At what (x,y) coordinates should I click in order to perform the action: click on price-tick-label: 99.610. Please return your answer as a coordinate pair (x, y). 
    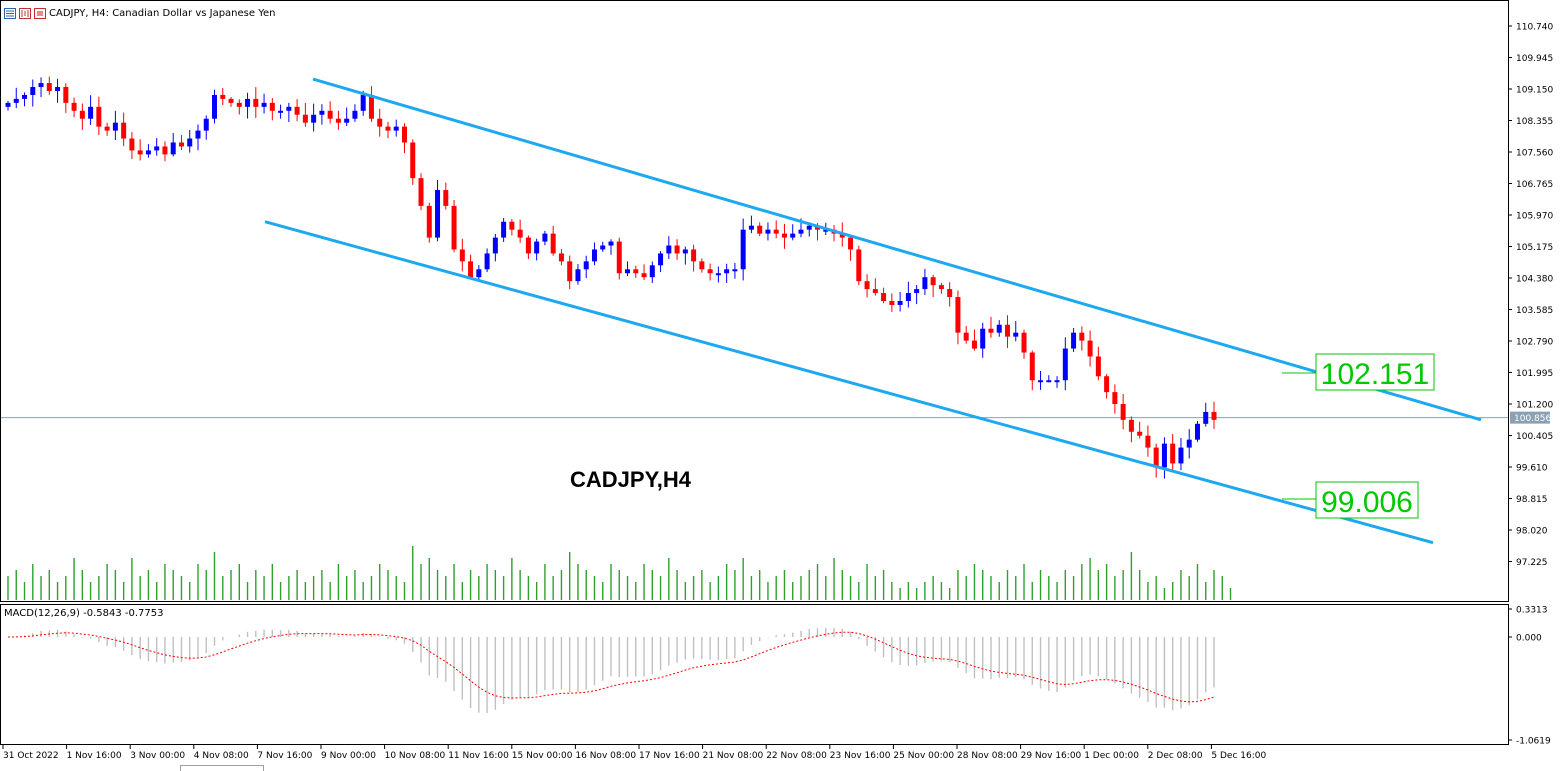
    Looking at the image, I should click on (1532, 469).